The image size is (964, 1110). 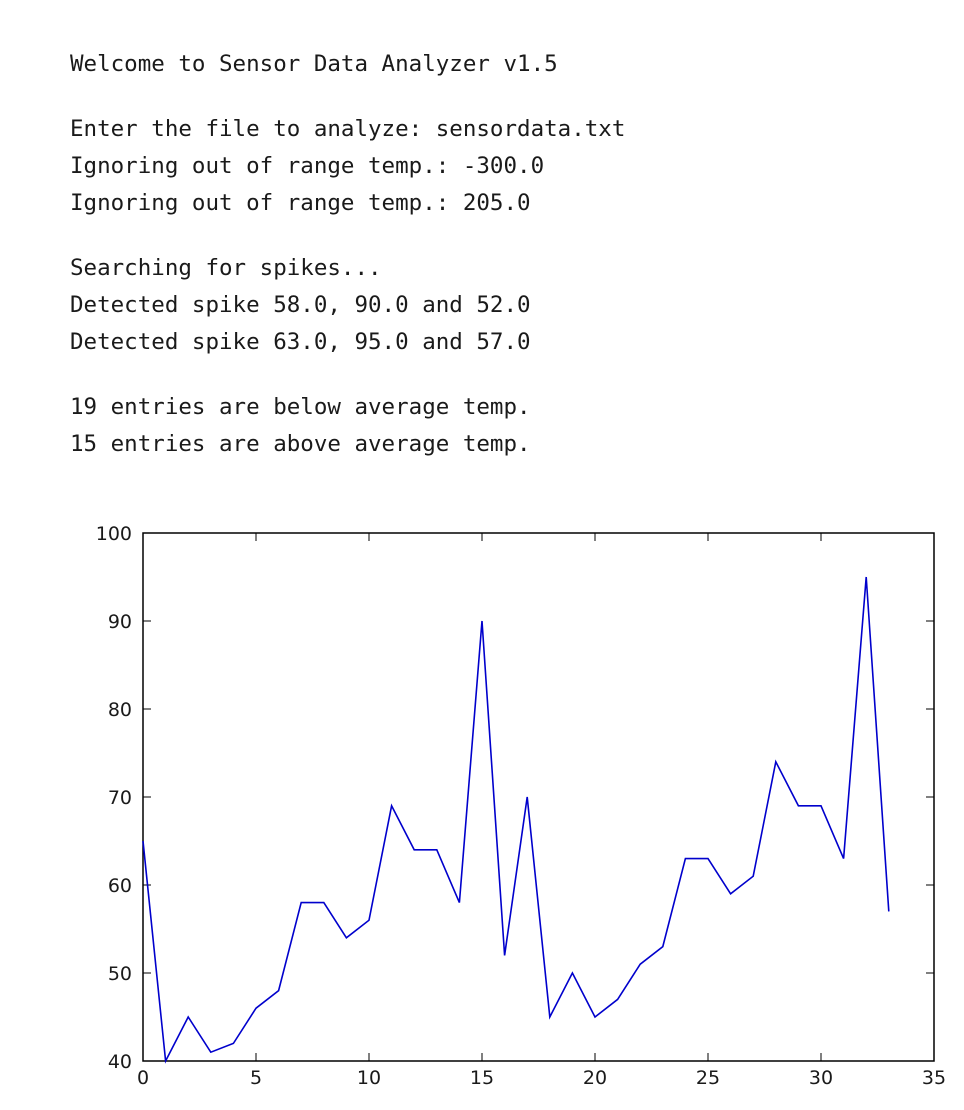 What do you see at coordinates (143, 1078) in the screenshot?
I see `x-tick-label: 0` at bounding box center [143, 1078].